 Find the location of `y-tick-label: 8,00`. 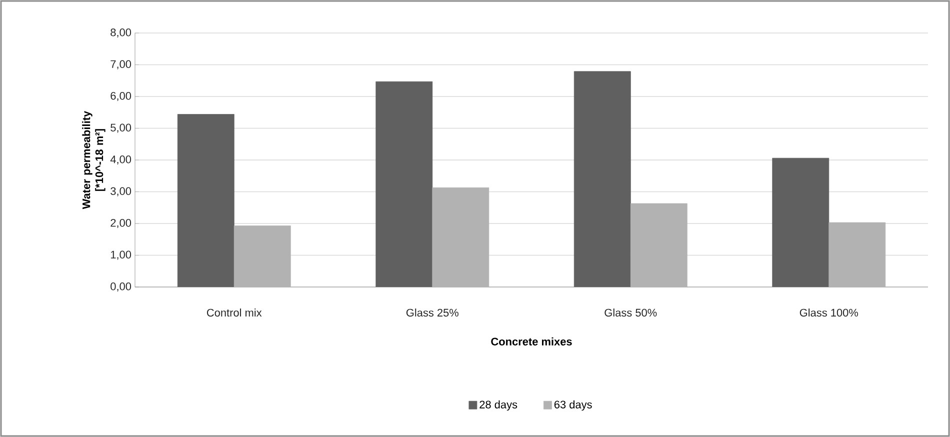

y-tick-label: 8,00 is located at coordinates (121, 33).